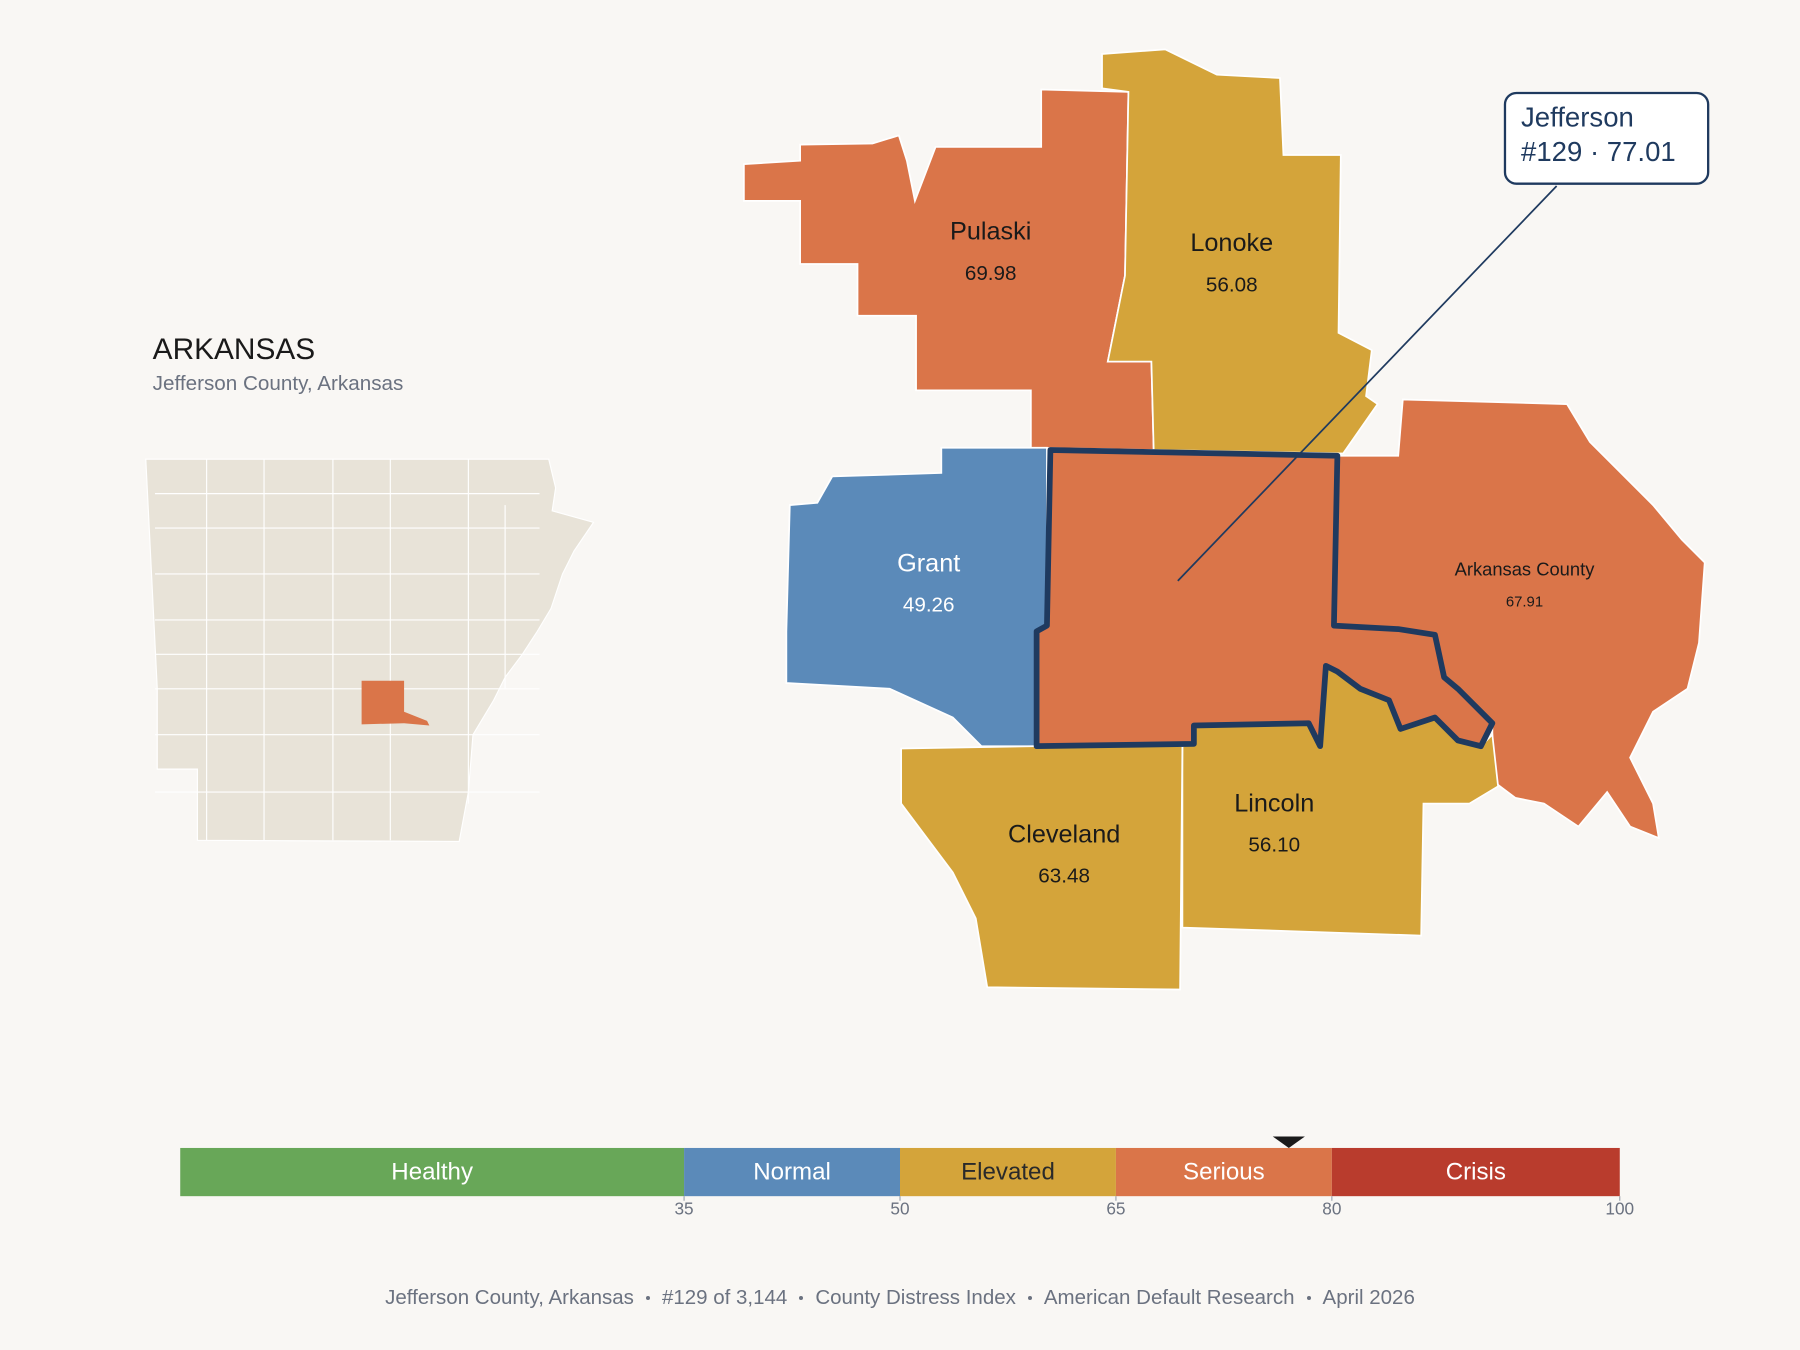  What do you see at coordinates (915, 1297) in the screenshot?
I see `footer-item: County Distress Index` at bounding box center [915, 1297].